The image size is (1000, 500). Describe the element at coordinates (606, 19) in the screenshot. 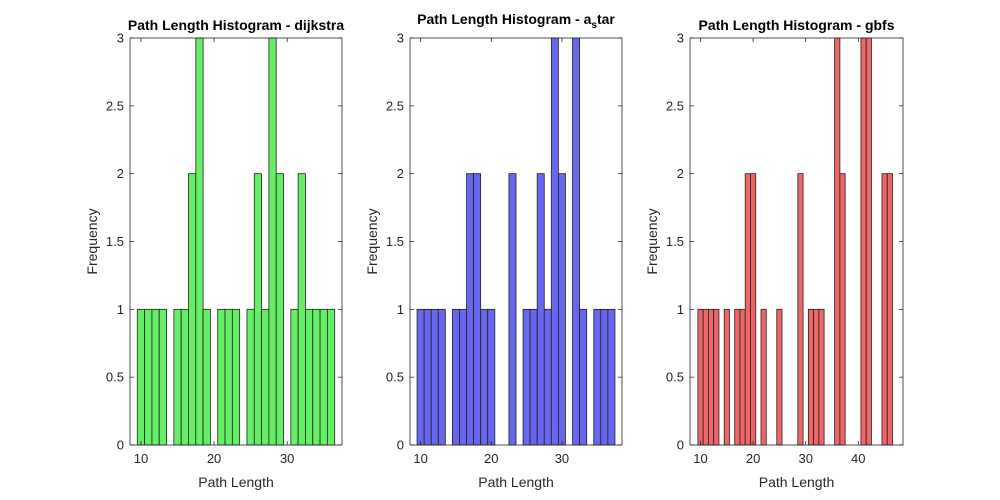

I see `chart-title-text-end: tar` at that location.